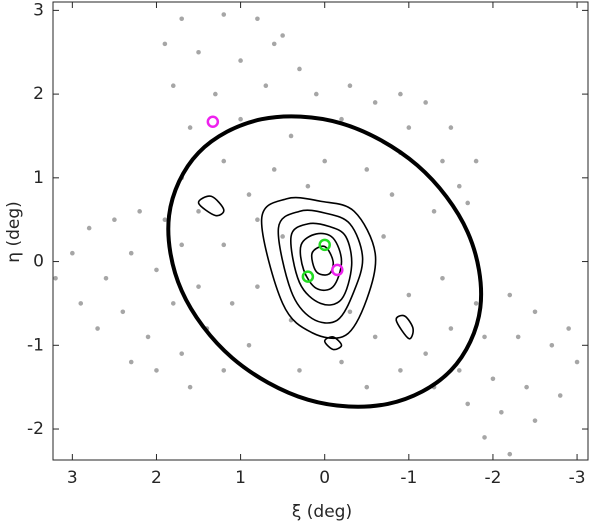 The image size is (598, 526). Describe the element at coordinates (35, 345) in the screenshot. I see `y-tick-label: -1` at that location.